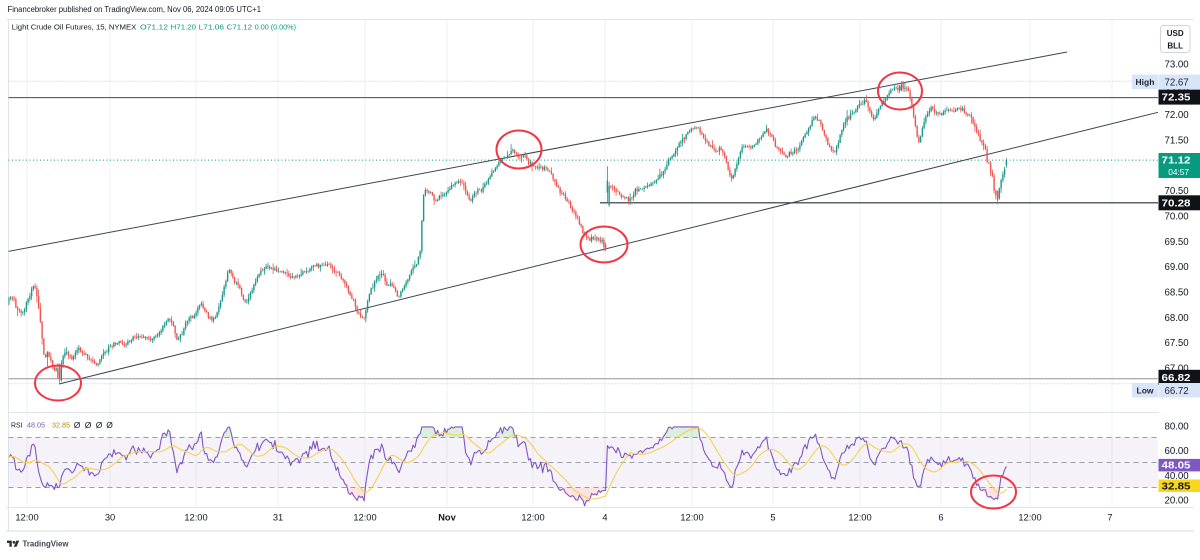 Image resolution: width=1200 pixels, height=560 pixels. Describe the element at coordinates (1176, 426) in the screenshot. I see `svg-text: 80.00` at that location.